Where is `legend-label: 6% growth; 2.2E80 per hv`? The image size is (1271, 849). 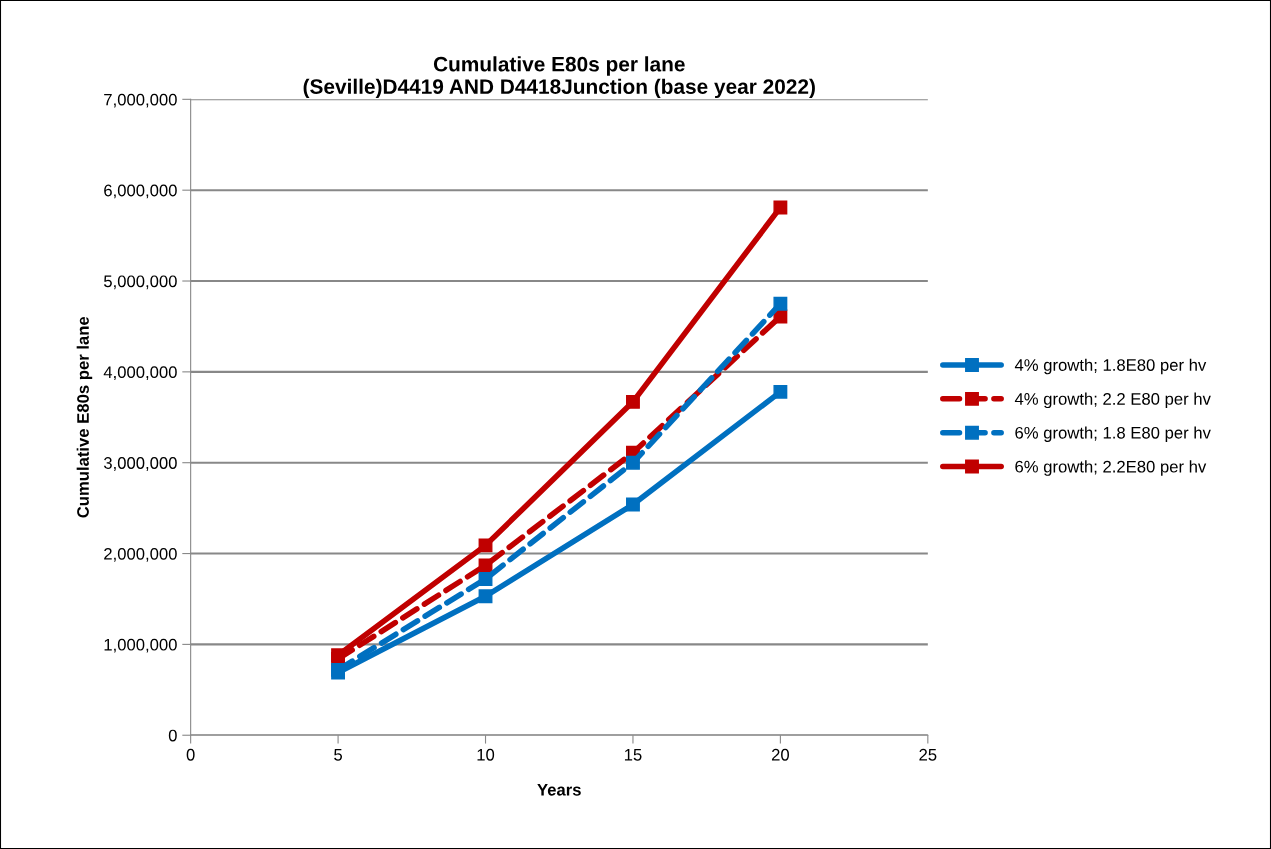
legend-label: 6% growth; 2.2E80 per hv is located at coordinates (1111, 468).